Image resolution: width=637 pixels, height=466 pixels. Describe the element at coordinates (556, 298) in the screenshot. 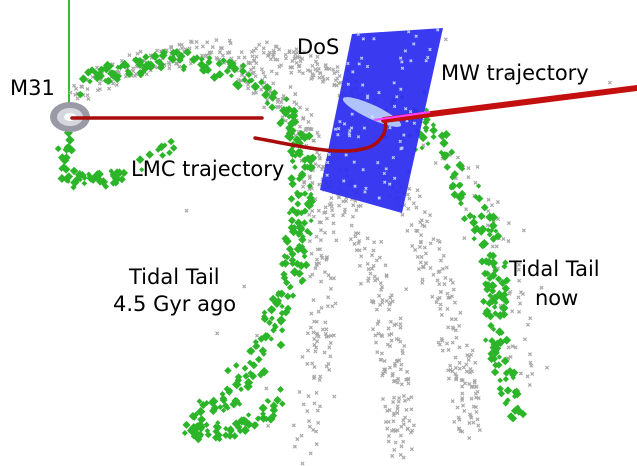

I see `tidal-tail-now-label-line2: now` at that location.